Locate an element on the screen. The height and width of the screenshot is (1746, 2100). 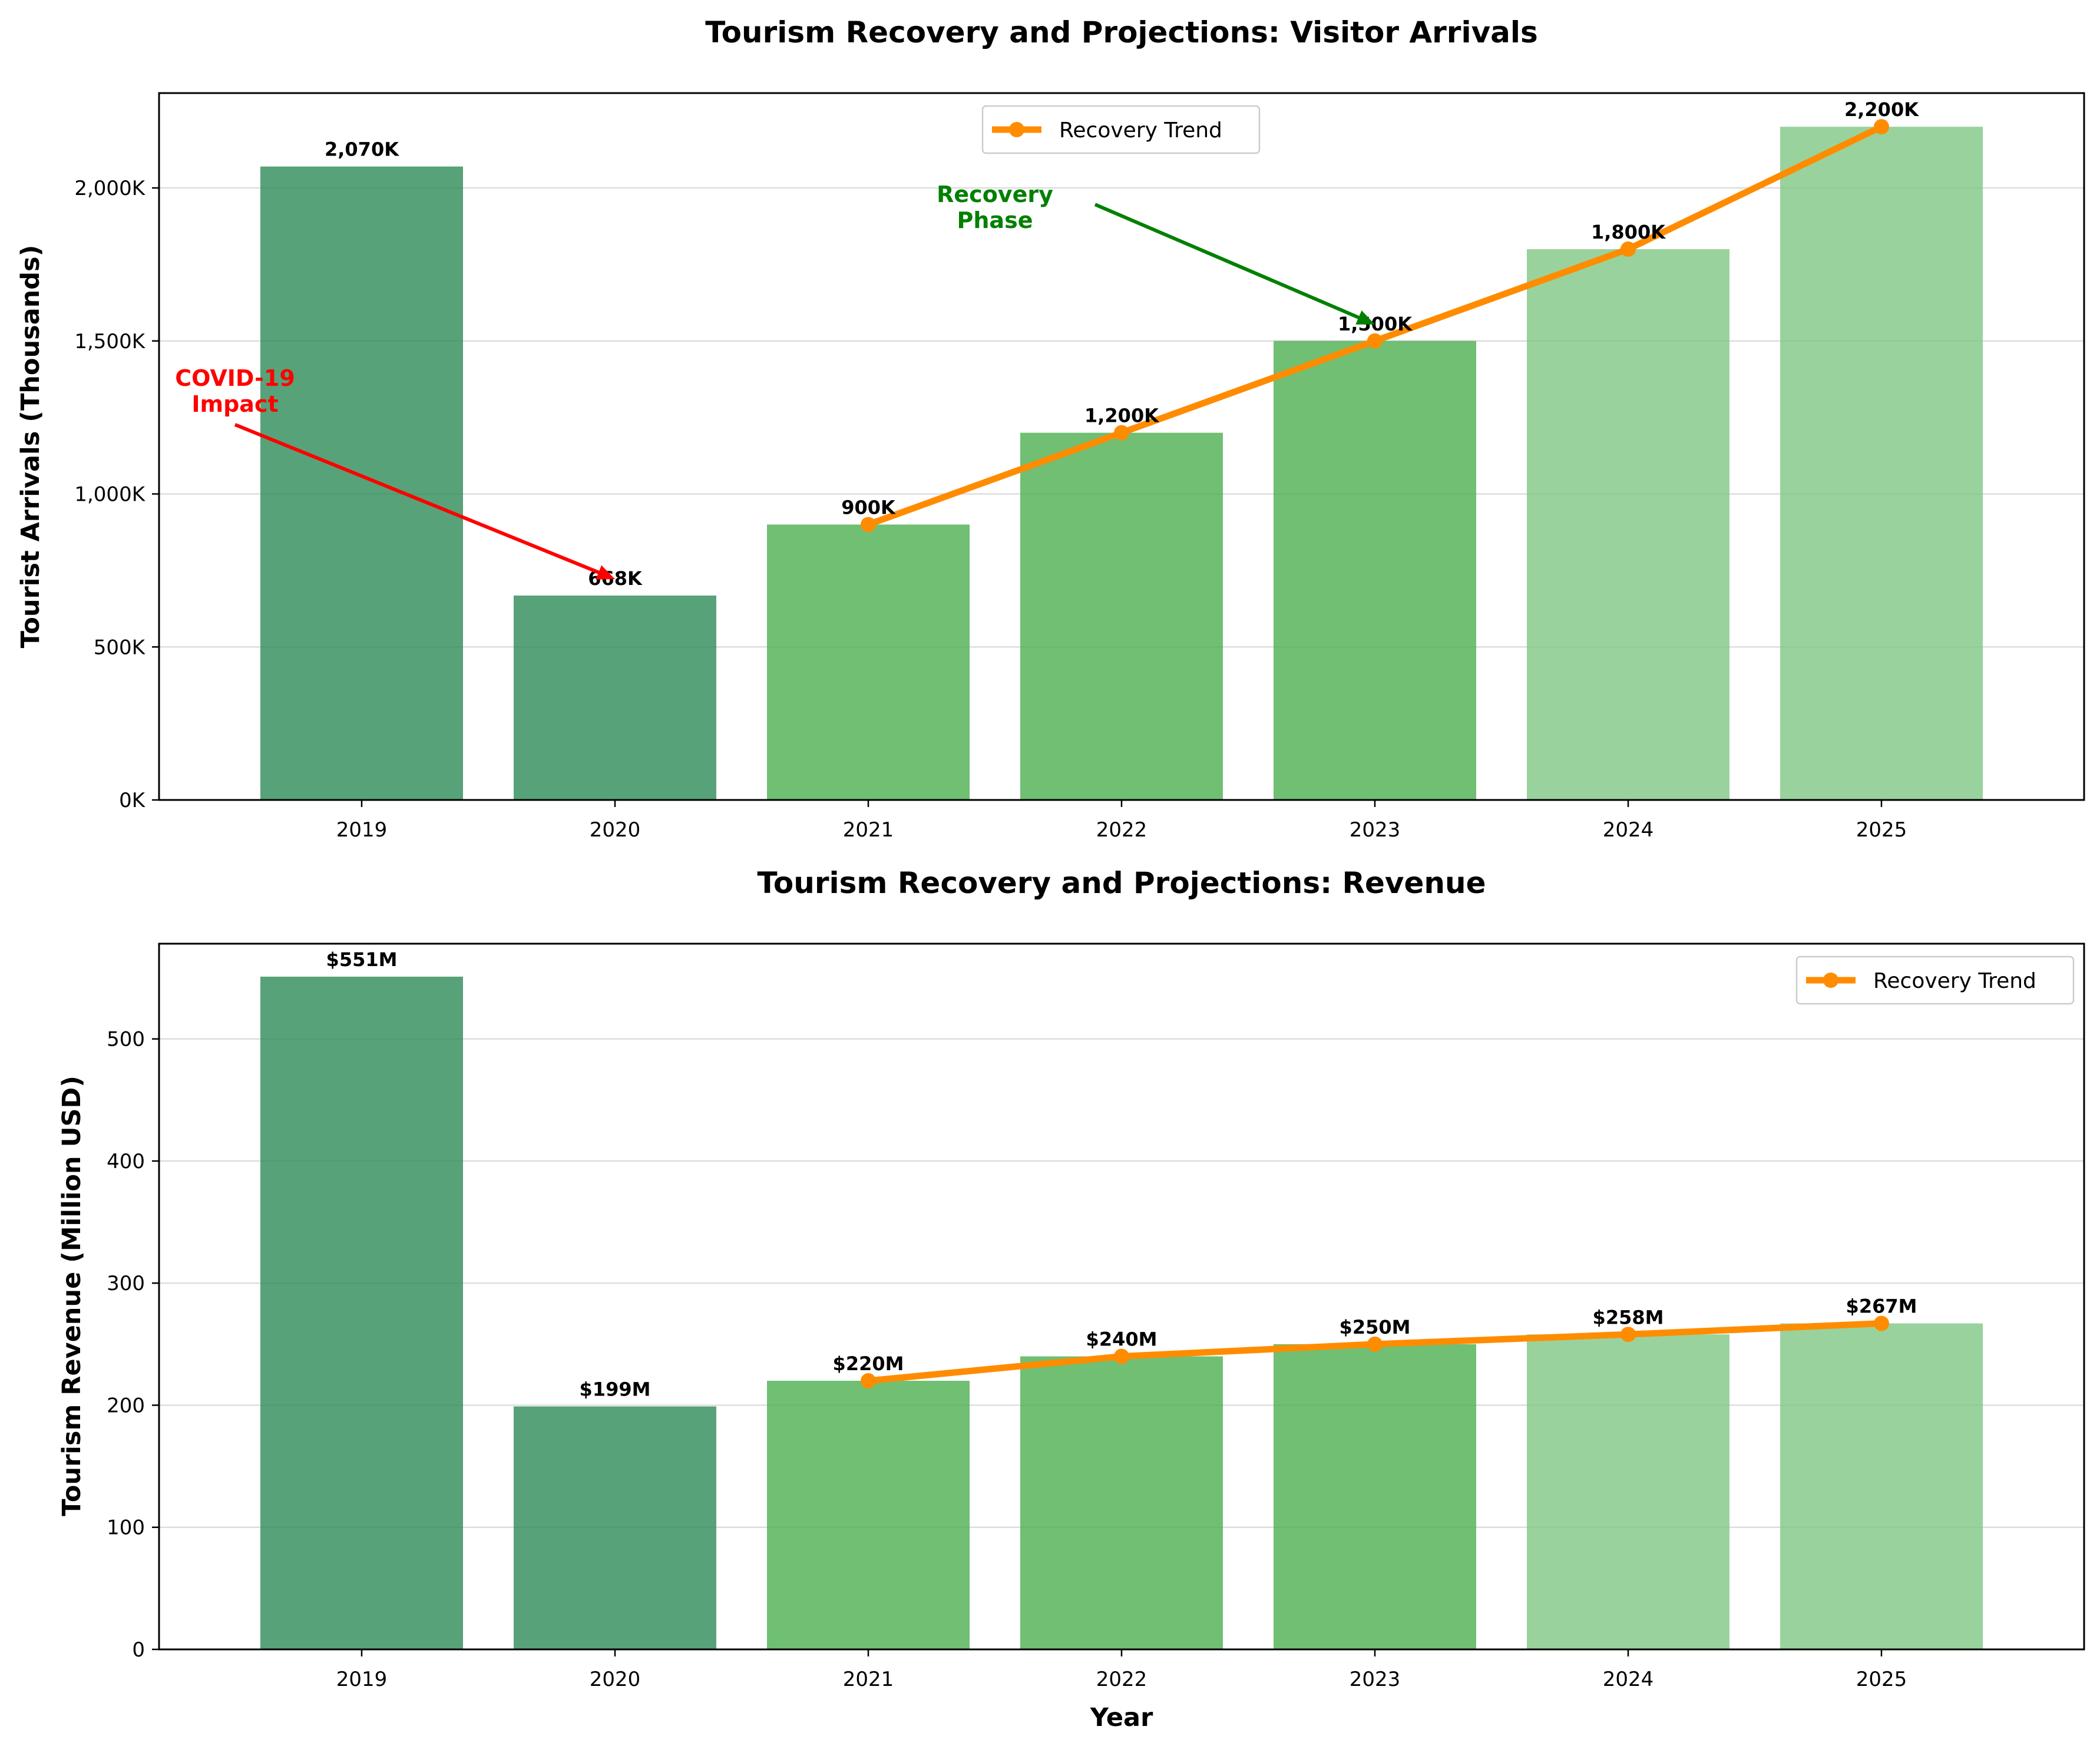
recovery-phase-arrowhead is located at coordinates (1365, 317).